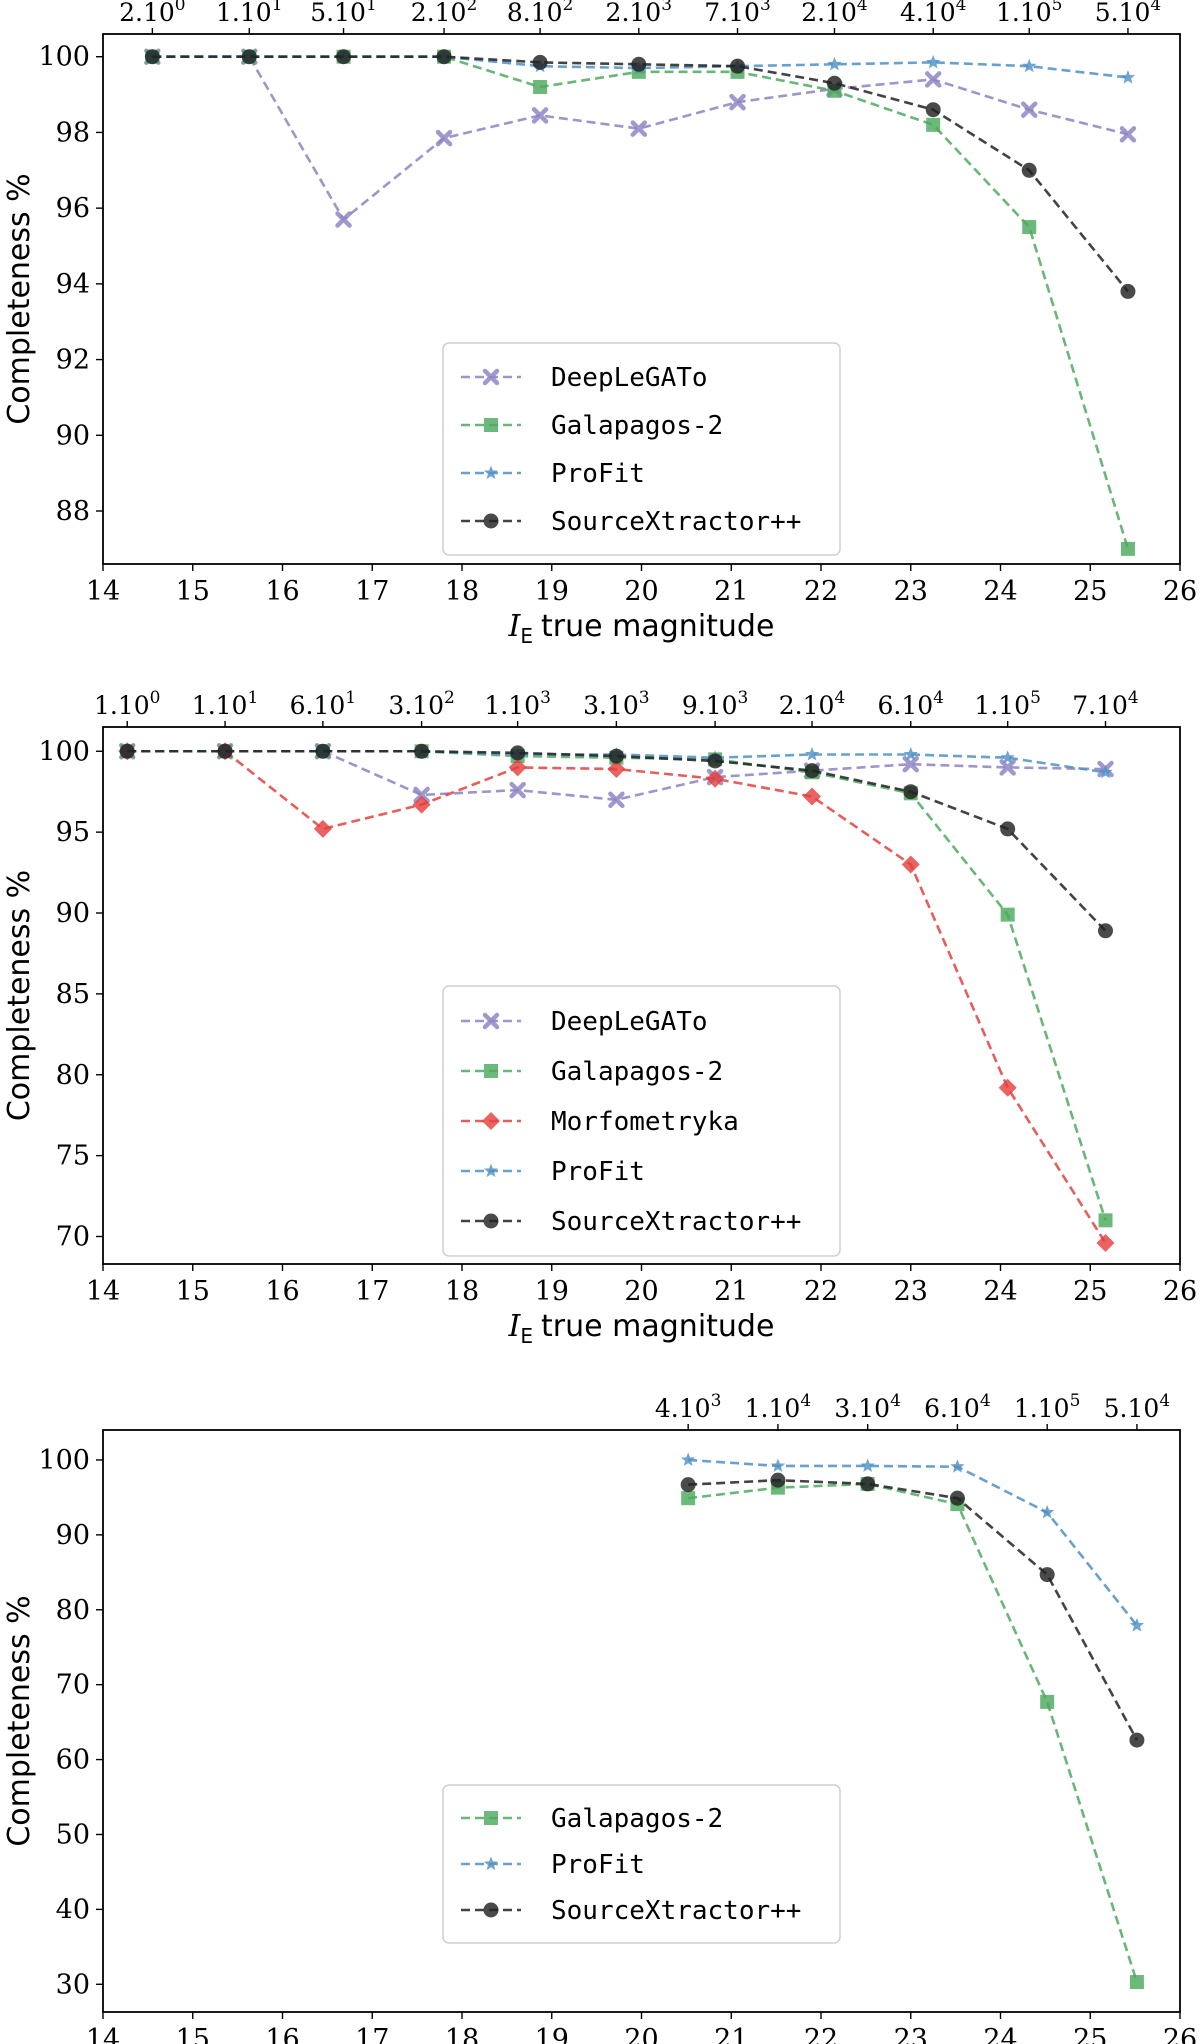 The width and height of the screenshot is (1200, 2044). Describe the element at coordinates (73, 1156) in the screenshot. I see `y-tick-label: 75` at that location.